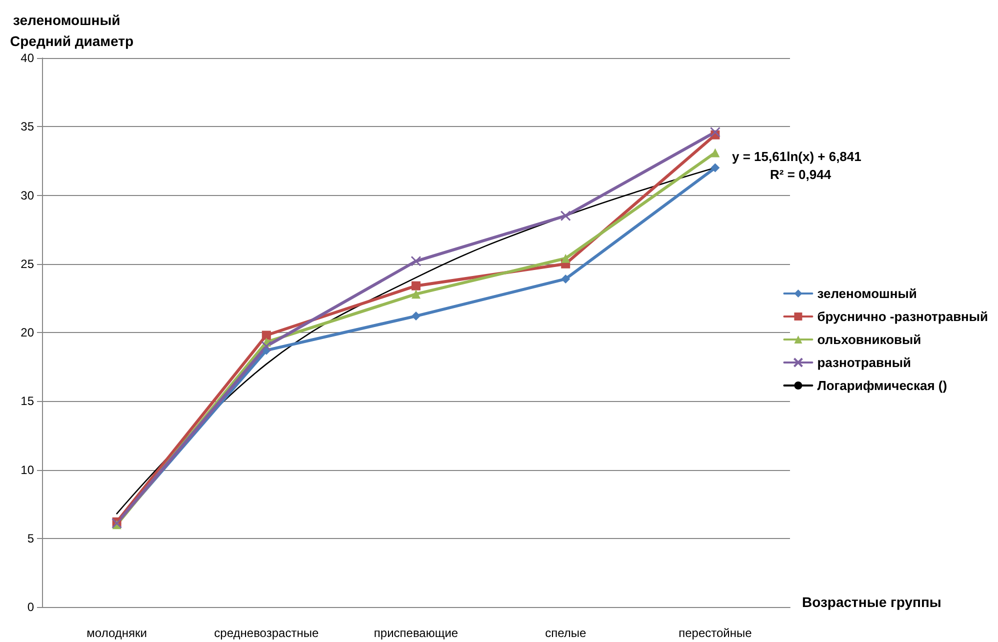 The height and width of the screenshot is (642, 998). What do you see at coordinates (867, 293) in the screenshot?
I see `legend-label: зеленомошный` at bounding box center [867, 293].